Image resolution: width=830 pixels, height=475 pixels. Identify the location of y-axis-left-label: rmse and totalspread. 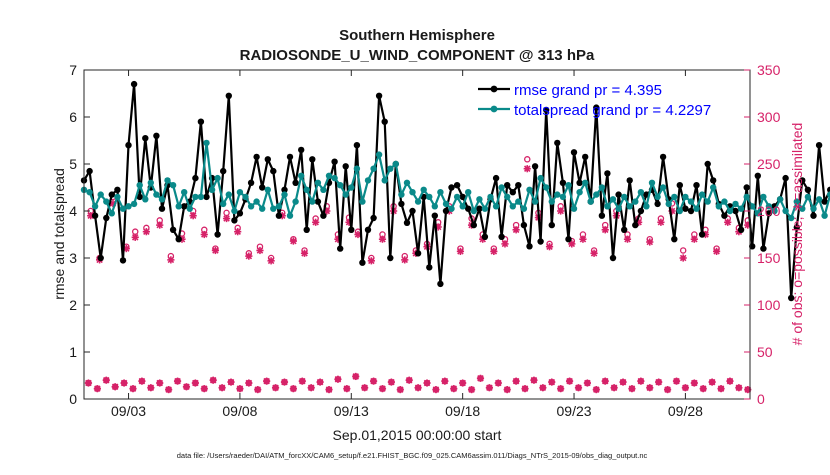
(59, 234).